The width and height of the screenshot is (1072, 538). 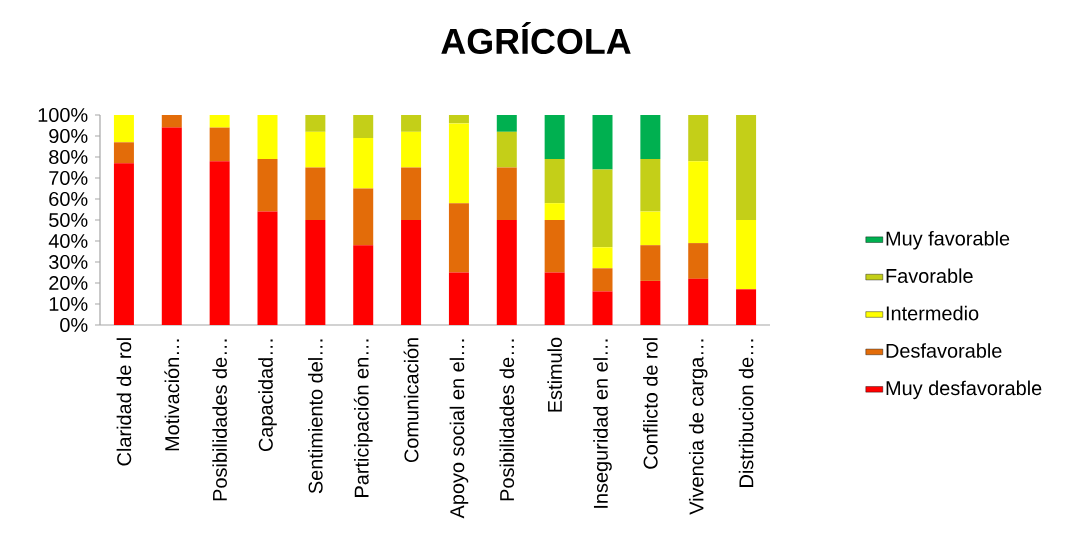 I want to click on x-tick-label: Comunicación, so click(x=411, y=400).